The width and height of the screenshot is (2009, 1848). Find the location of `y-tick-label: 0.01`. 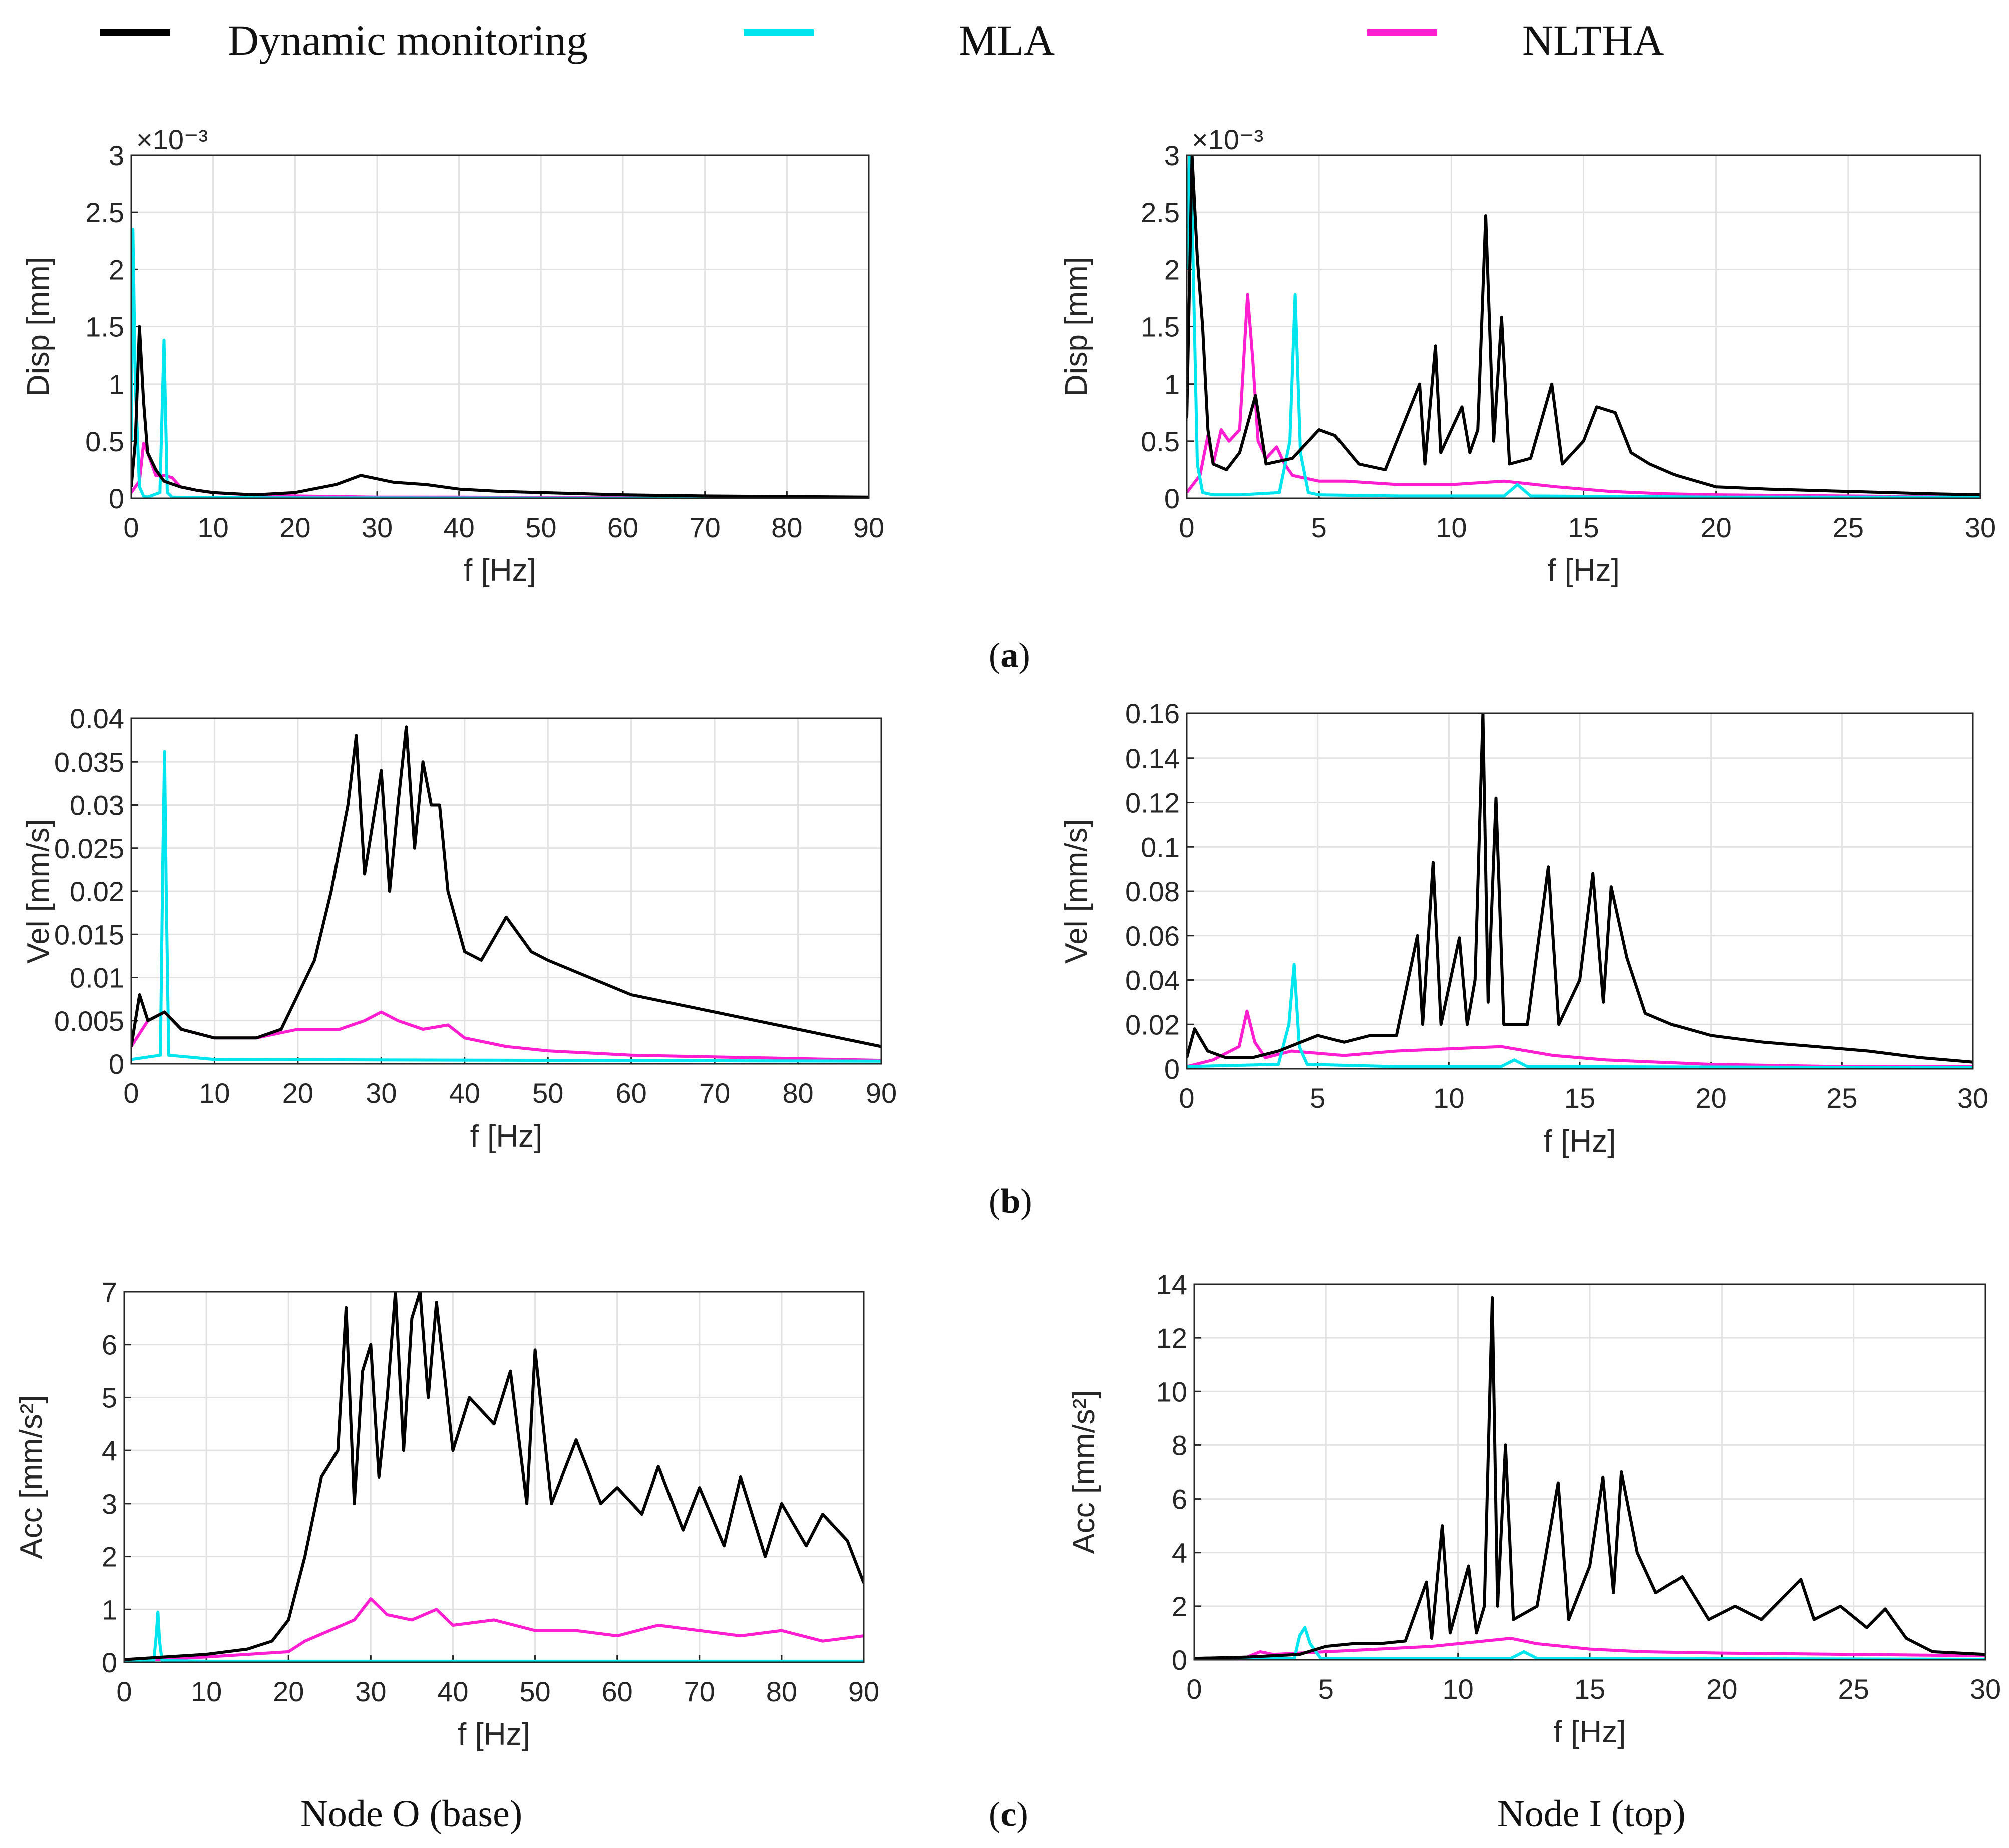

y-tick-label: 0.01 is located at coordinates (97, 978).